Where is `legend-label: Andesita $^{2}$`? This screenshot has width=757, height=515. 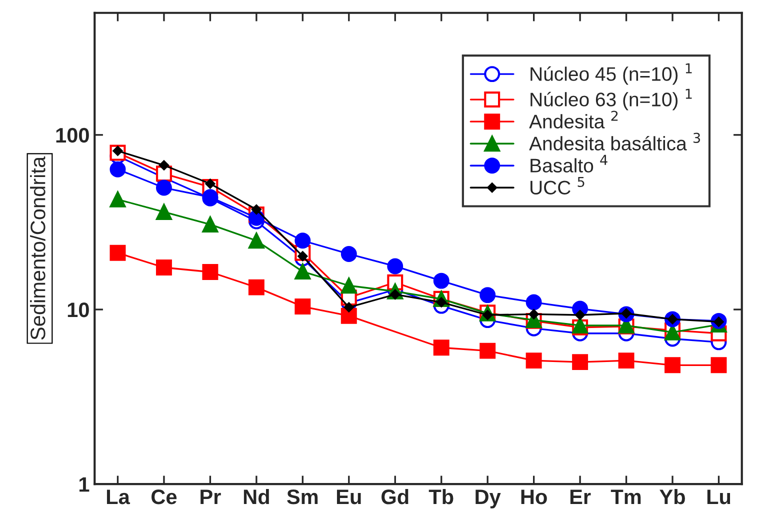
legend-label: Andesita $^{2}$ is located at coordinates (573, 119).